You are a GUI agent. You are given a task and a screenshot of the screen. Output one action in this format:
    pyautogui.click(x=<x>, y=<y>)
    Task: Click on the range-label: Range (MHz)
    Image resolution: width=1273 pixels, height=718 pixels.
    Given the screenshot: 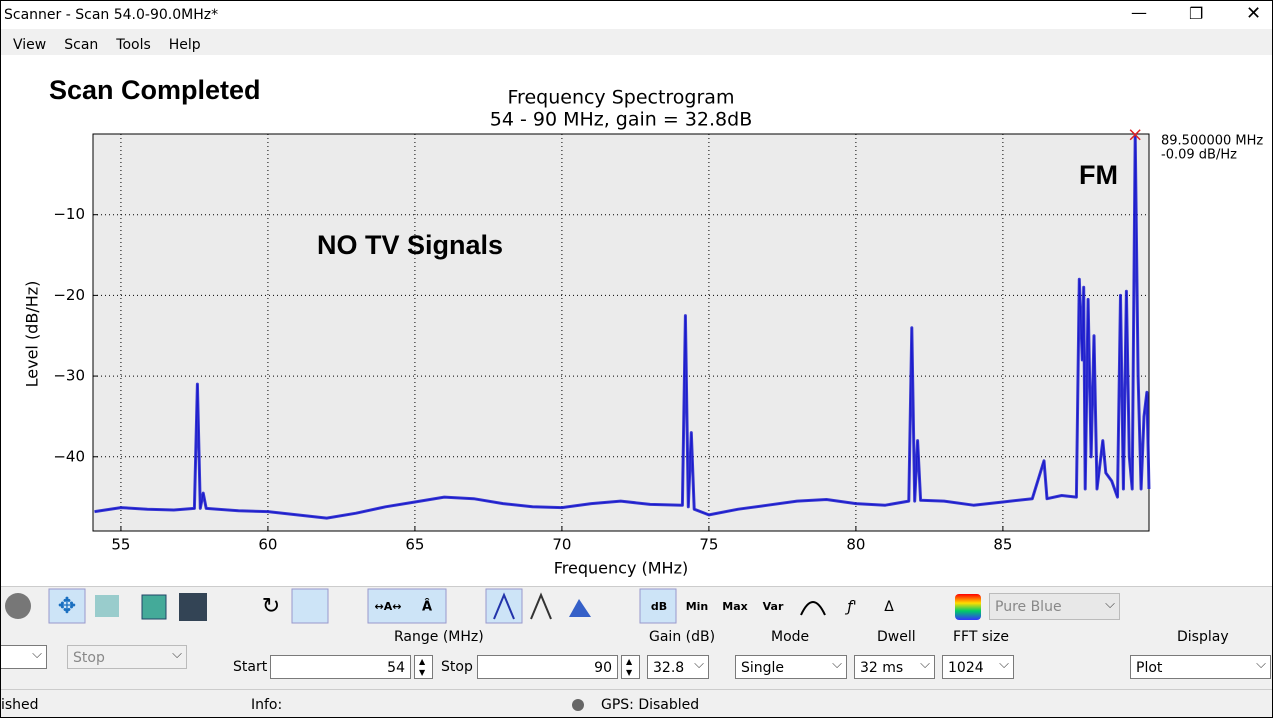 What is the action you would take?
    pyautogui.click(x=439, y=637)
    